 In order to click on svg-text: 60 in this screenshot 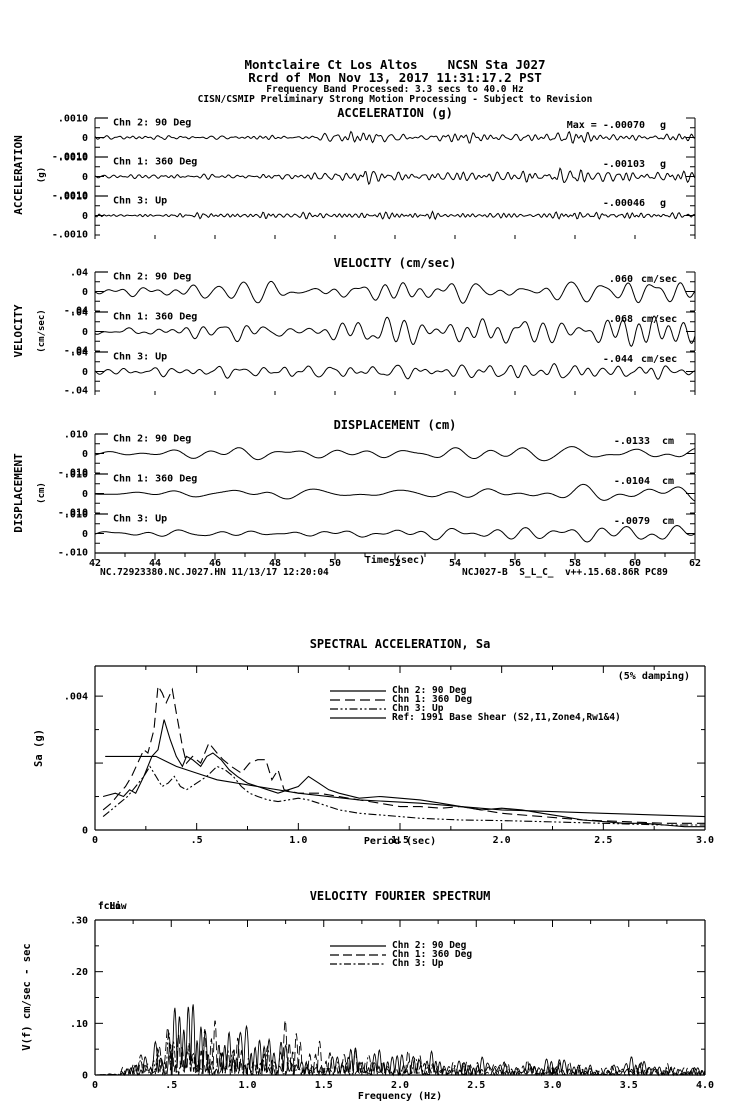, I will do `click(635, 563)`.